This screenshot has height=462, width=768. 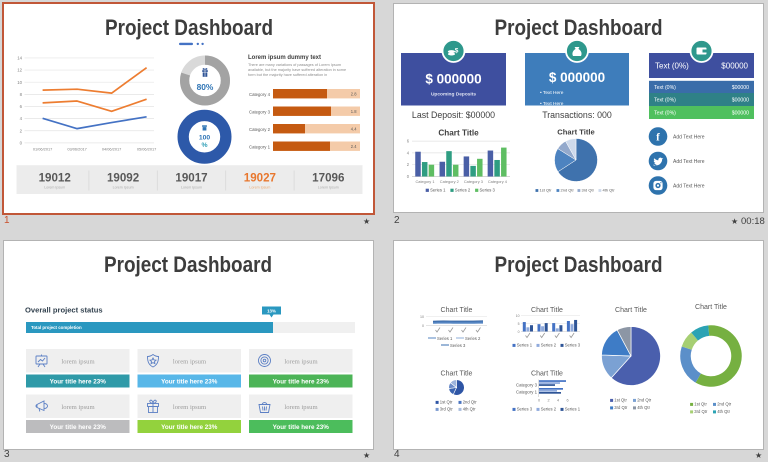 What do you see at coordinates (577, 77) in the screenshot?
I see `svg-text: $ 000000` at bounding box center [577, 77].